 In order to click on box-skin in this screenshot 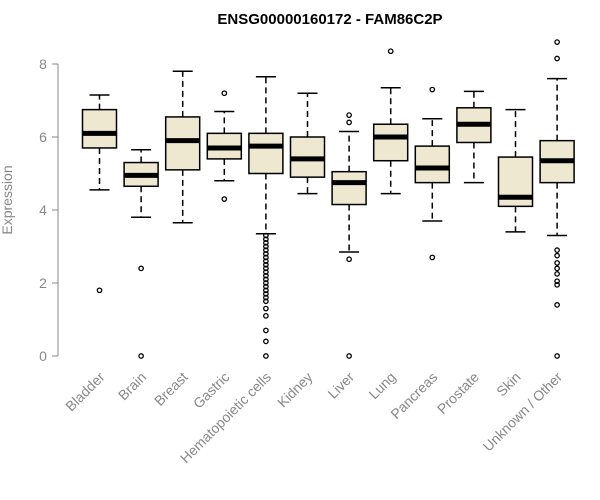, I will do `click(515, 170)`.